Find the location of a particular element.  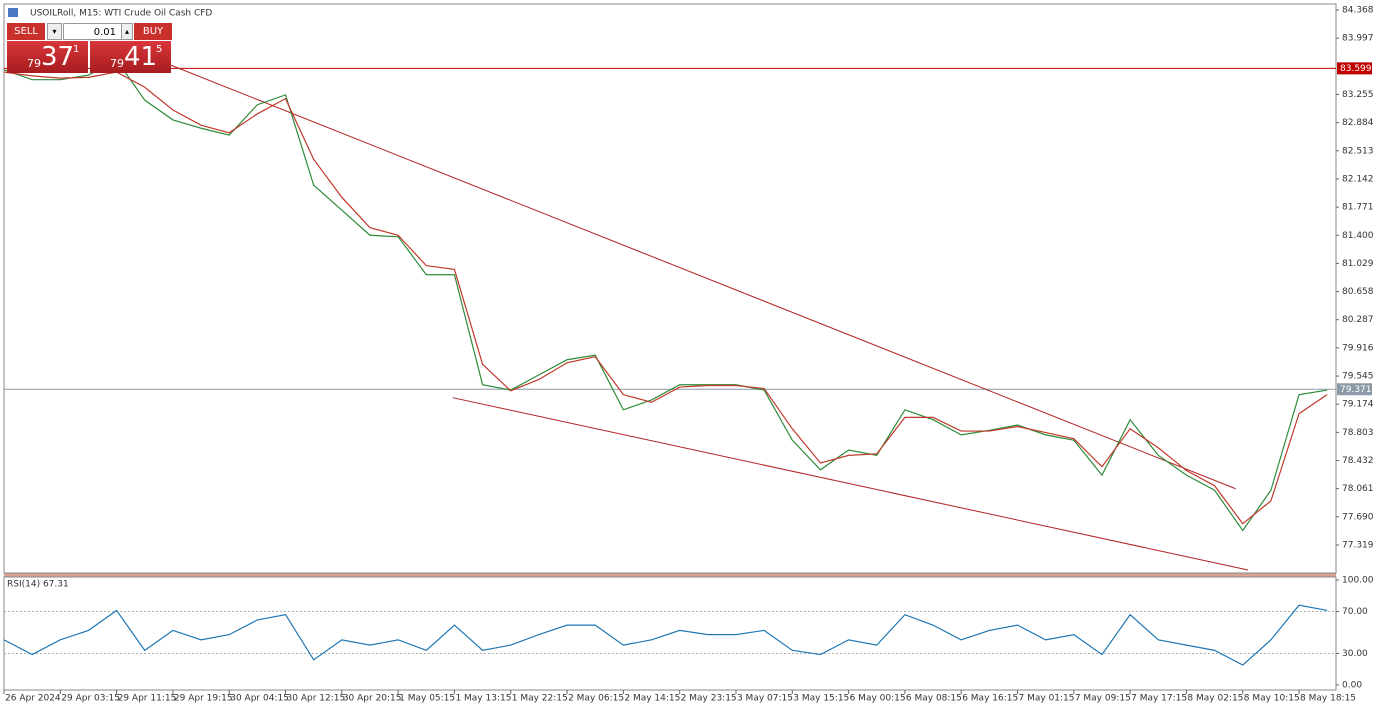

volume-down: ▾ is located at coordinates (54, 31).